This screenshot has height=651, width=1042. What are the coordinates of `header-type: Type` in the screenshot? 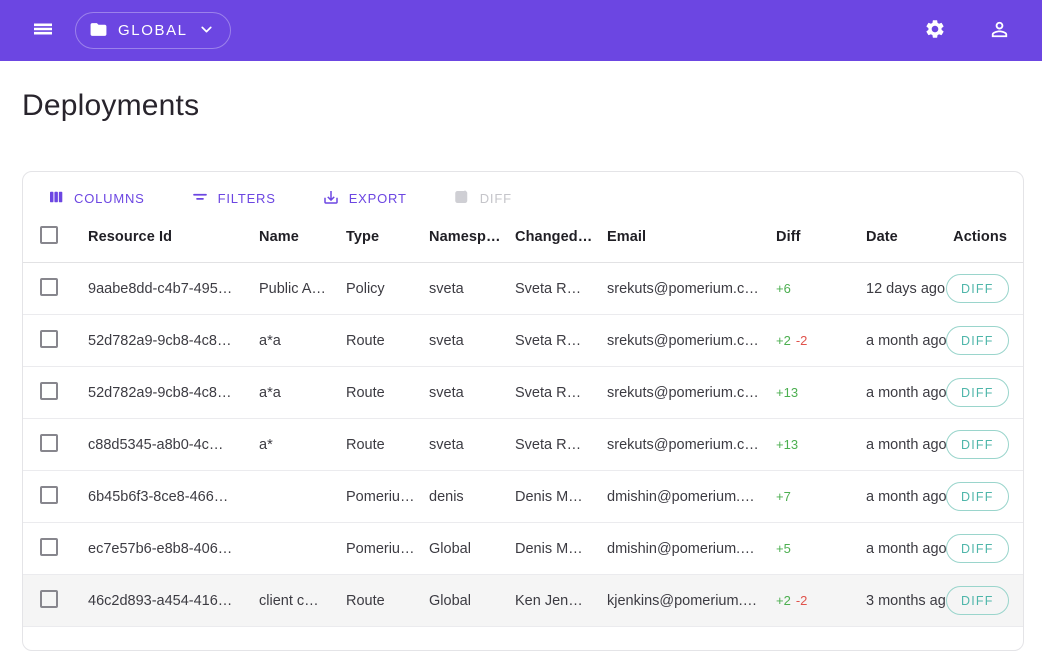 It's located at (363, 237).